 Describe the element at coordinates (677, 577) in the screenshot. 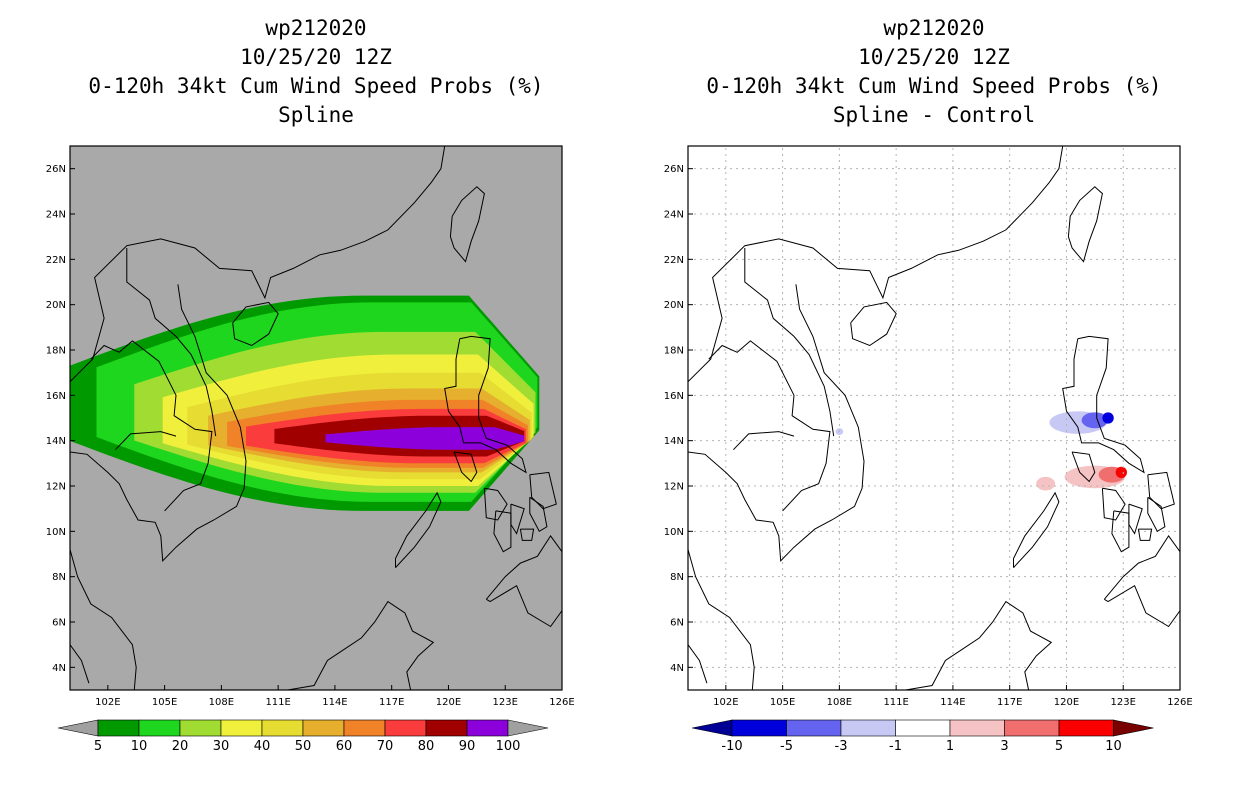

I see `right-ytick-label: 8N` at that location.